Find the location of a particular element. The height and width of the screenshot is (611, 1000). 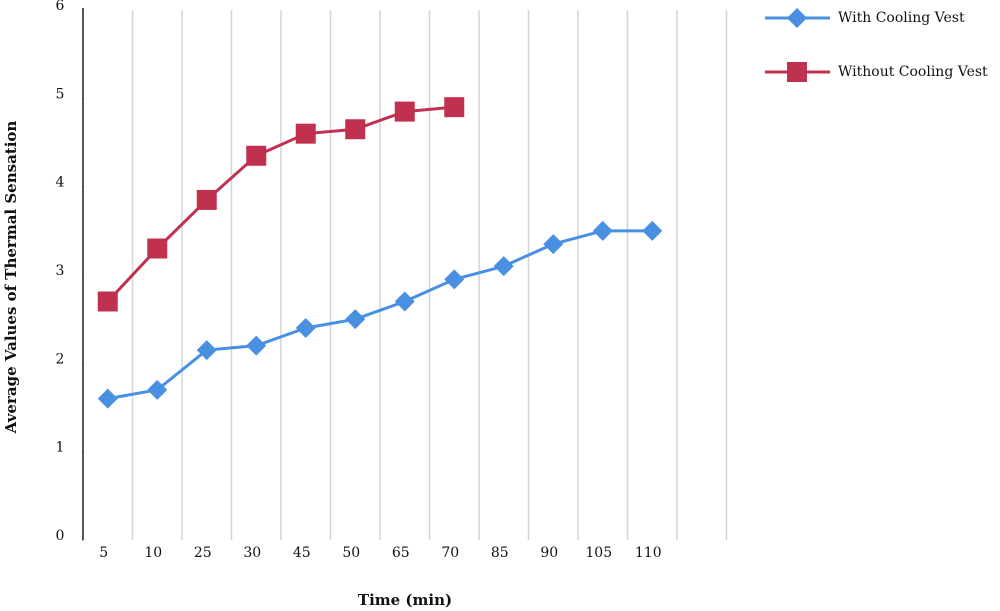

legend-label: Without Cooling Vest is located at coordinates (913, 72).